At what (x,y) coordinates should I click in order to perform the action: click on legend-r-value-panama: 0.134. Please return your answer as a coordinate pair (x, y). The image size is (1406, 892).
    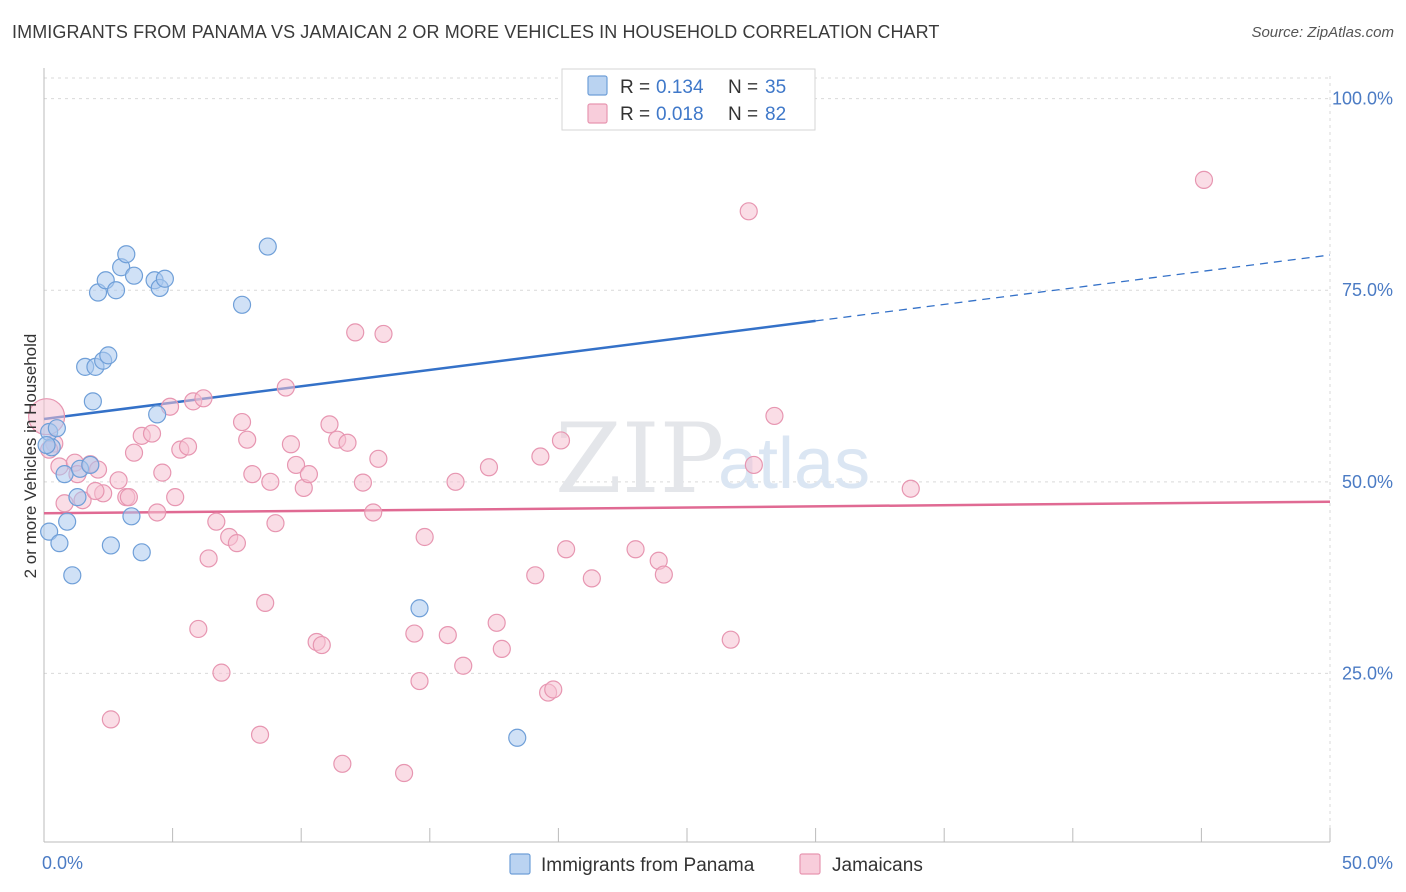
    Looking at the image, I should click on (680, 87).